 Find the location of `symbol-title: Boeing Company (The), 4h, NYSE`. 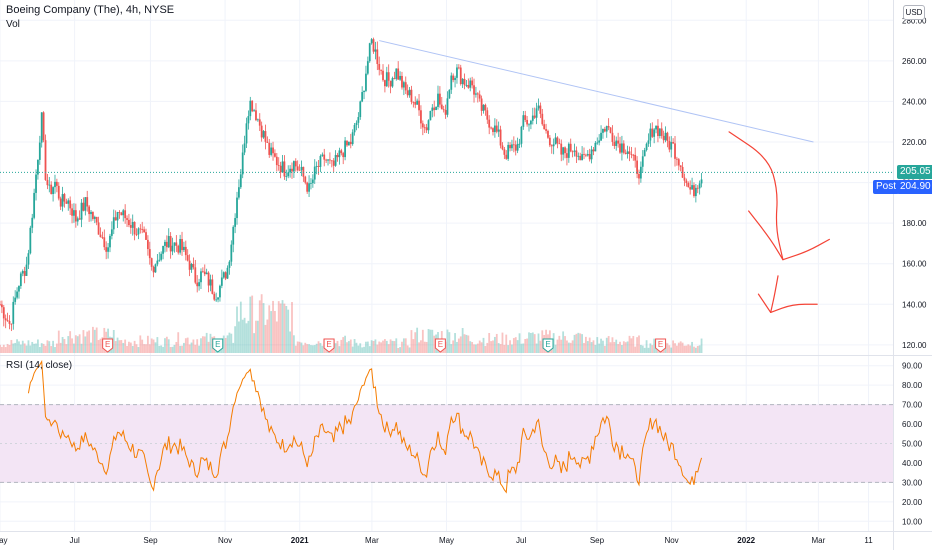

symbol-title: Boeing Company (The), 4h, NYSE is located at coordinates (90, 10).